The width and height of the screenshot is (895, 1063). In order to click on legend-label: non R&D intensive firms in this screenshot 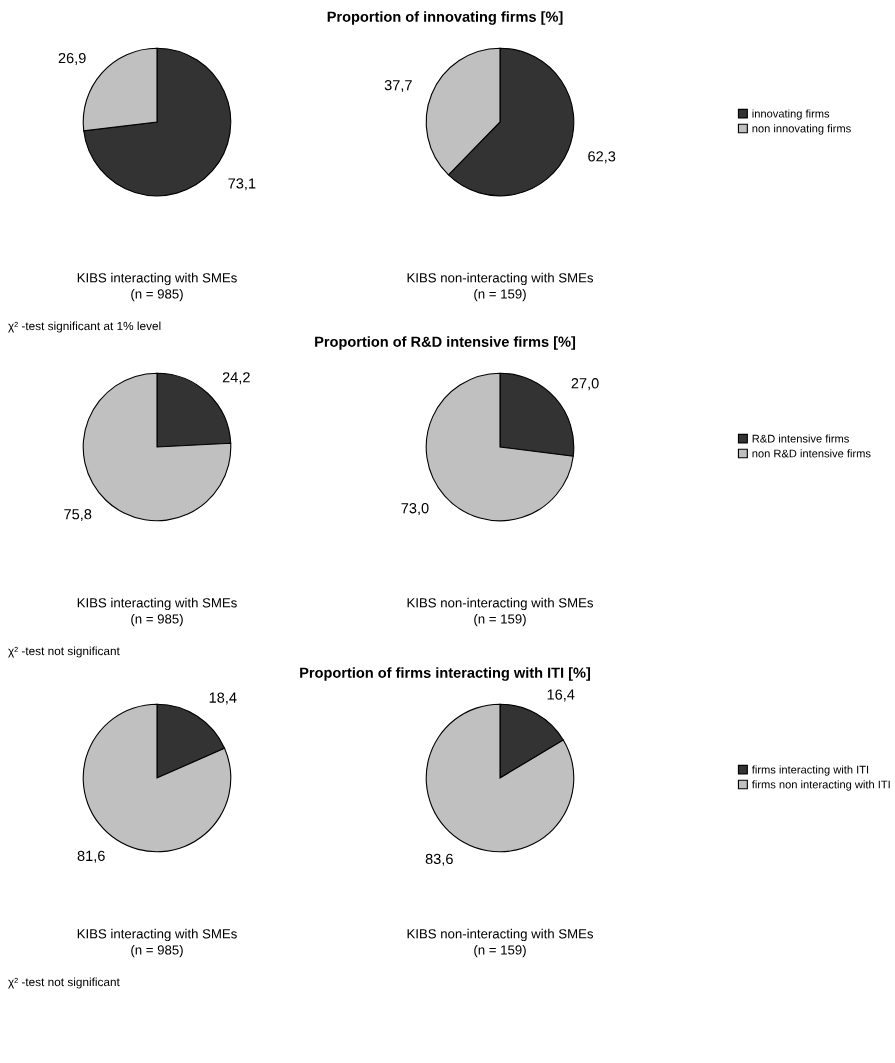, I will do `click(811, 453)`.